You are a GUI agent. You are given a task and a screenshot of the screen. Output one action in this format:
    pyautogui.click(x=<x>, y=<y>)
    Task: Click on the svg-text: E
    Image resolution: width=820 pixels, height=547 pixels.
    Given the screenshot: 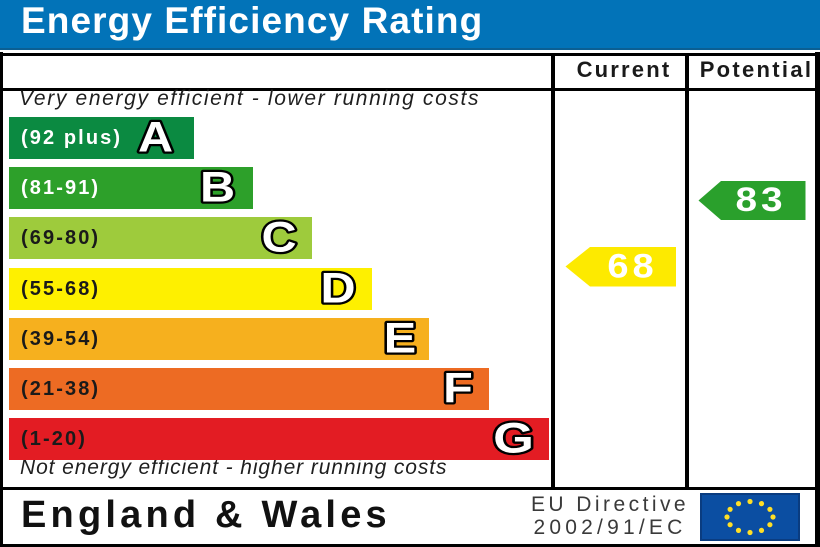 What is the action you would take?
    pyautogui.click(x=400, y=337)
    